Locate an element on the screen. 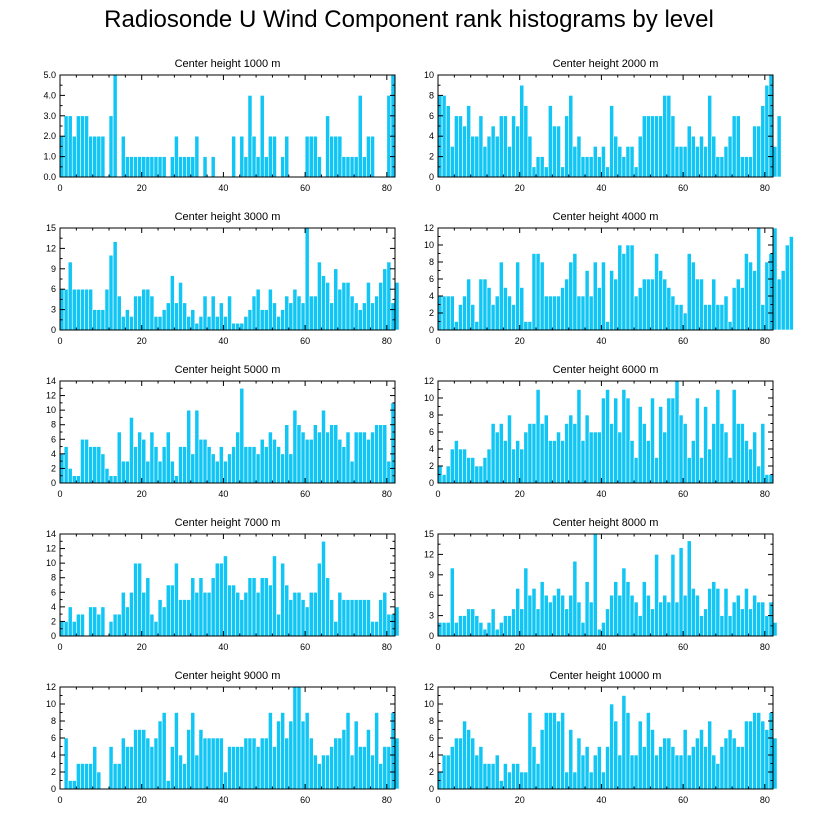 The width and height of the screenshot is (818, 824). y-tick-label: 6 is located at coordinates (53, 439).